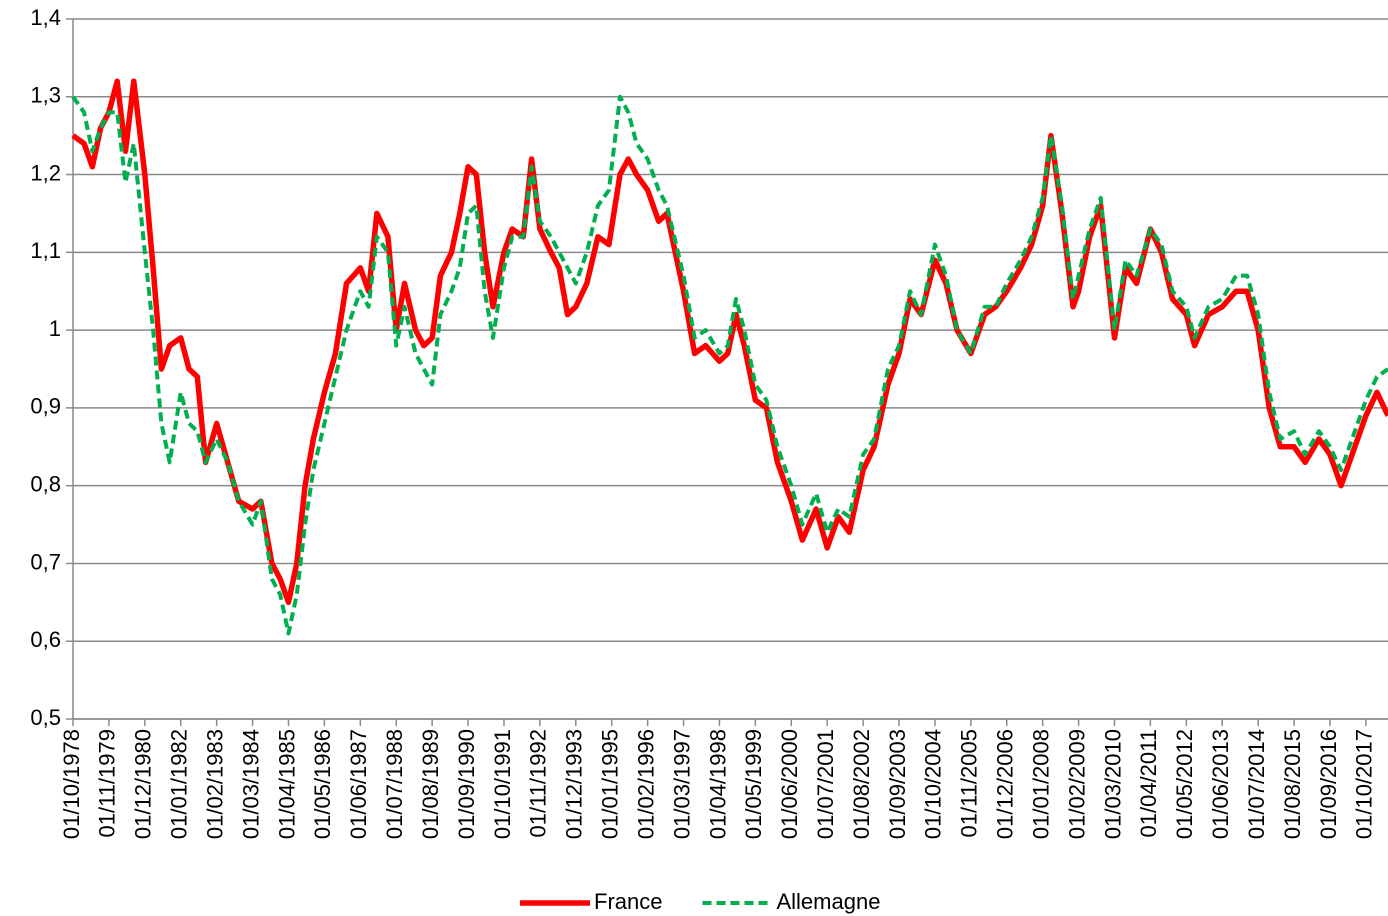 The height and width of the screenshot is (916, 1388). I want to click on x-tick-label: 01/06/1987, so click(358, 784).